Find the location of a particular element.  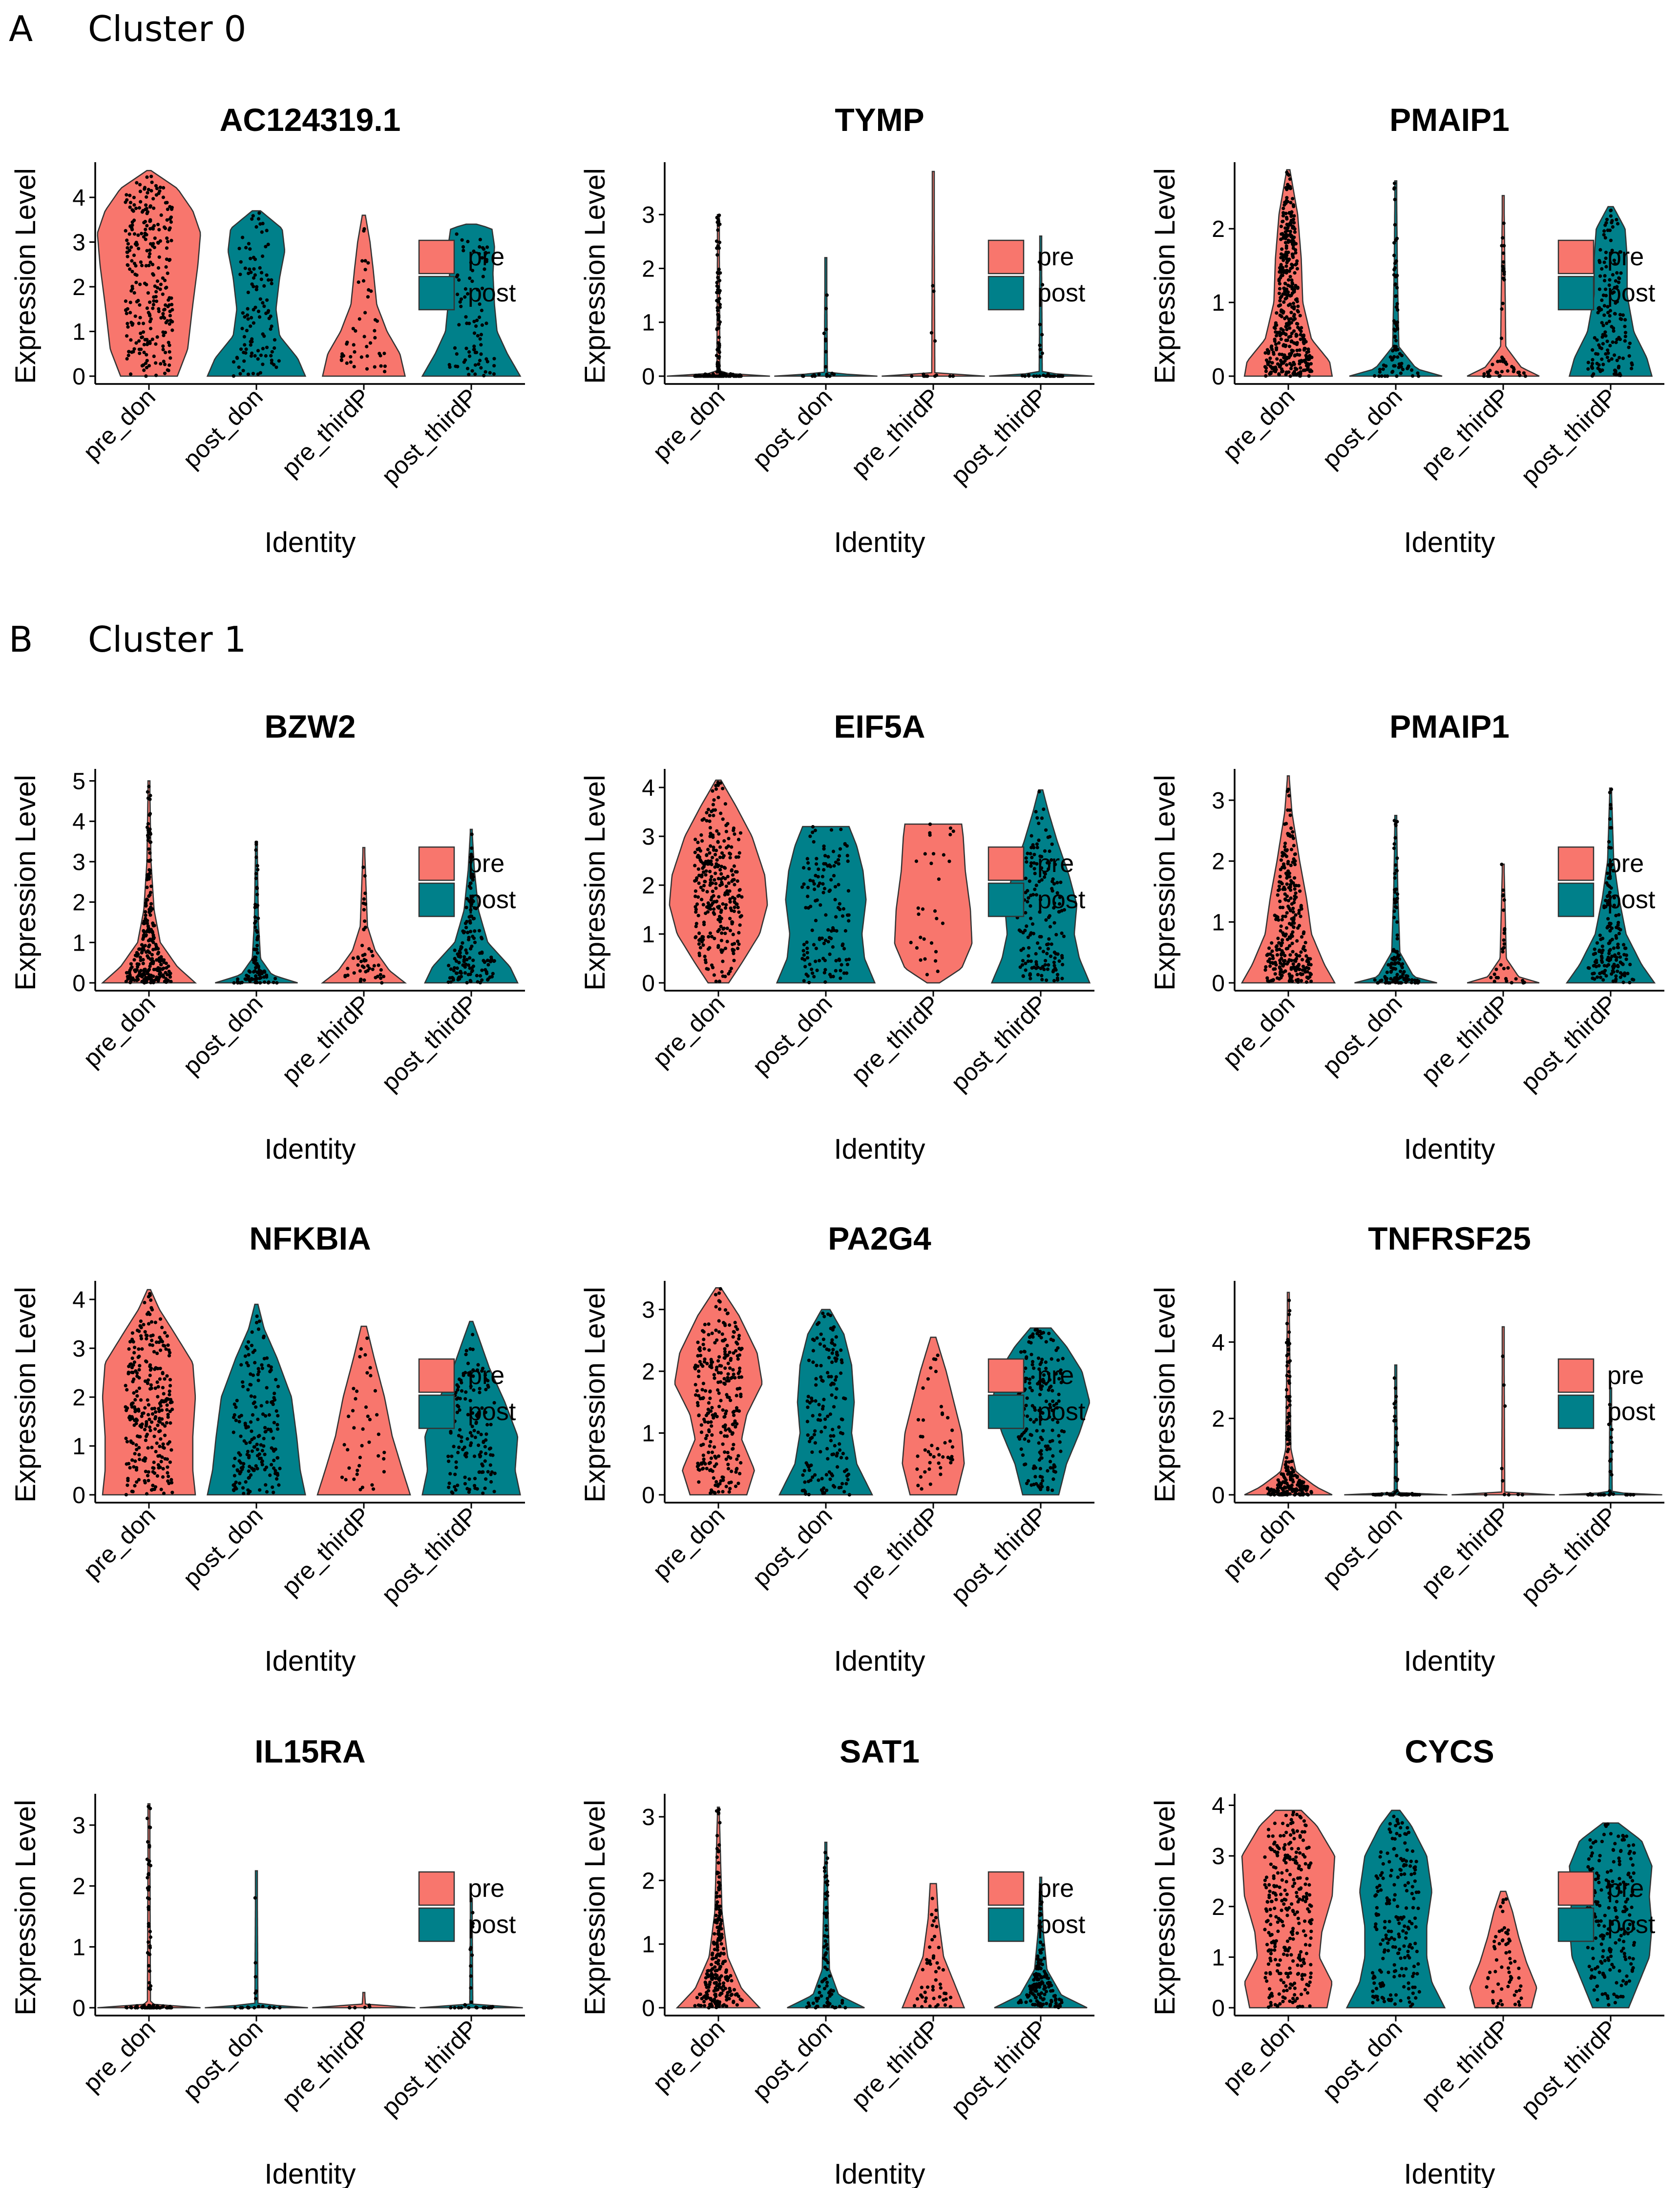

y-axis-label: Expression Level is located at coordinates (1165, 883).